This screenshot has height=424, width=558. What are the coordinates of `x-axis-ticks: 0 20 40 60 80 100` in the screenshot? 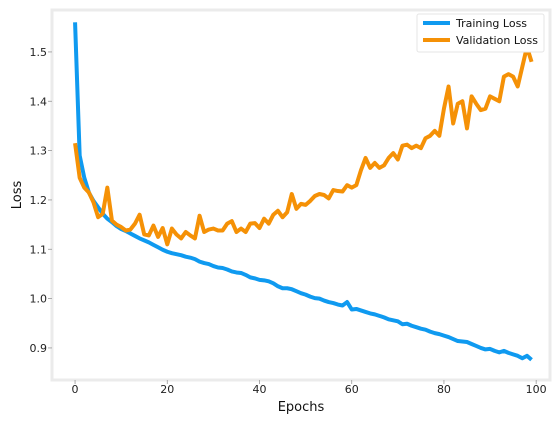 It's located at (309, 388).